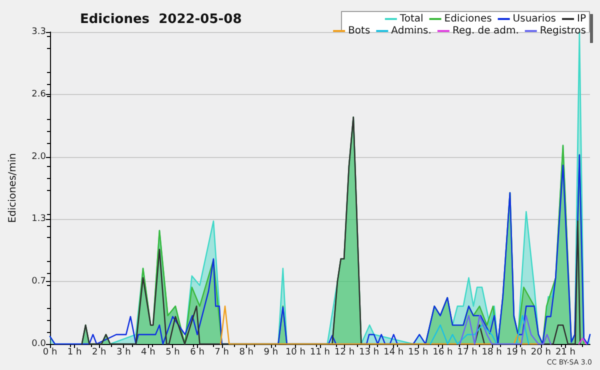 The image size is (600, 370). What do you see at coordinates (39, 344) in the screenshot?
I see `y-tick-label: 0.0` at bounding box center [39, 344].